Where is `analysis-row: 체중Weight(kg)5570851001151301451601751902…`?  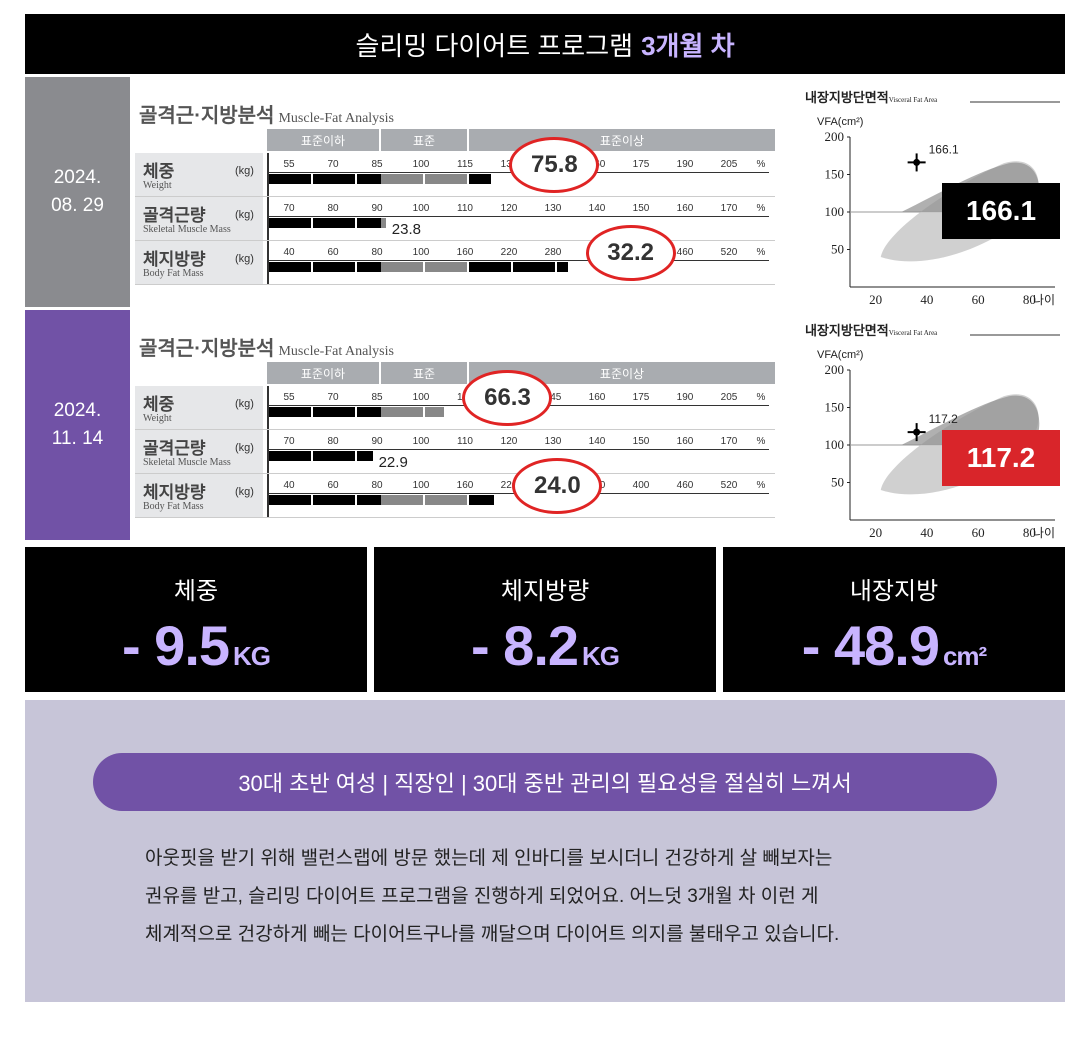
analysis-row: 체중Weight(kg)5570851001151301451601751902… is located at coordinates (455, 408).